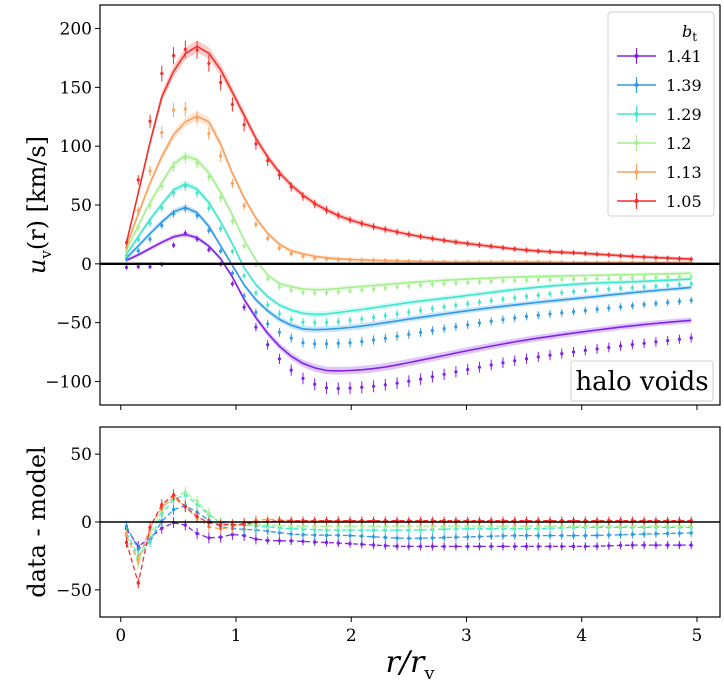 Image resolution: width=724 pixels, height=681 pixels. What do you see at coordinates (408, 268) in the screenshot?
I see `model-line-1.39` at bounding box center [408, 268].